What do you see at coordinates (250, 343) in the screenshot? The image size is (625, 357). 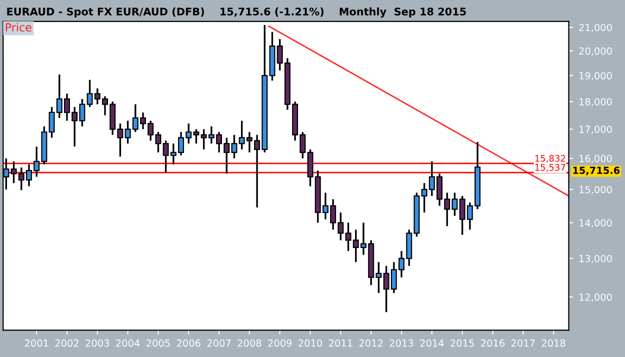 I see `x-tick-label: 2008` at bounding box center [250, 343].